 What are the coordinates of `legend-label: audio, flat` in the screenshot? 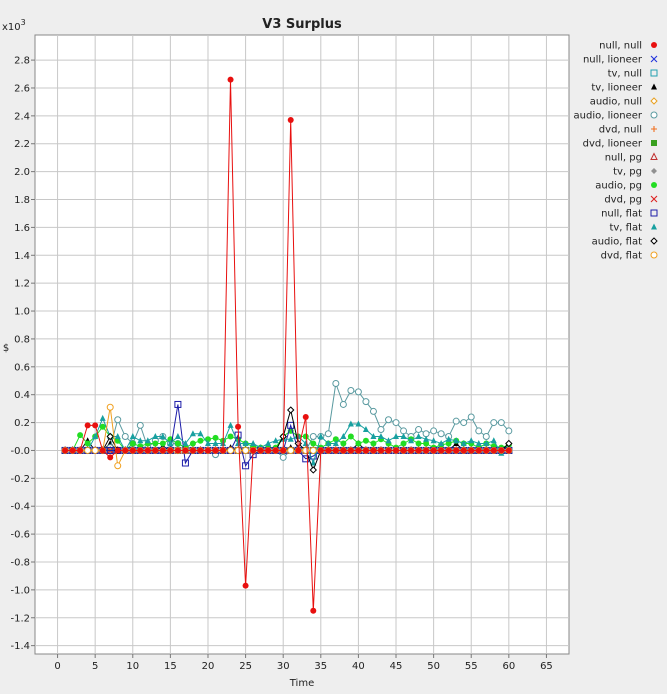 It's located at (617, 242).